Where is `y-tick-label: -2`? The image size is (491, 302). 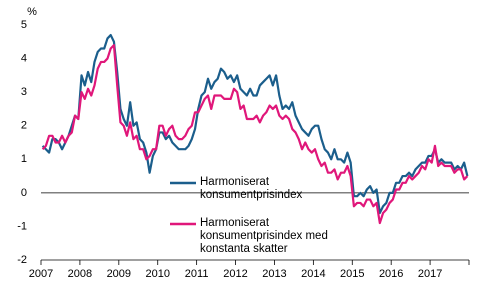 y-tick-label: -2 is located at coordinates (22, 260).